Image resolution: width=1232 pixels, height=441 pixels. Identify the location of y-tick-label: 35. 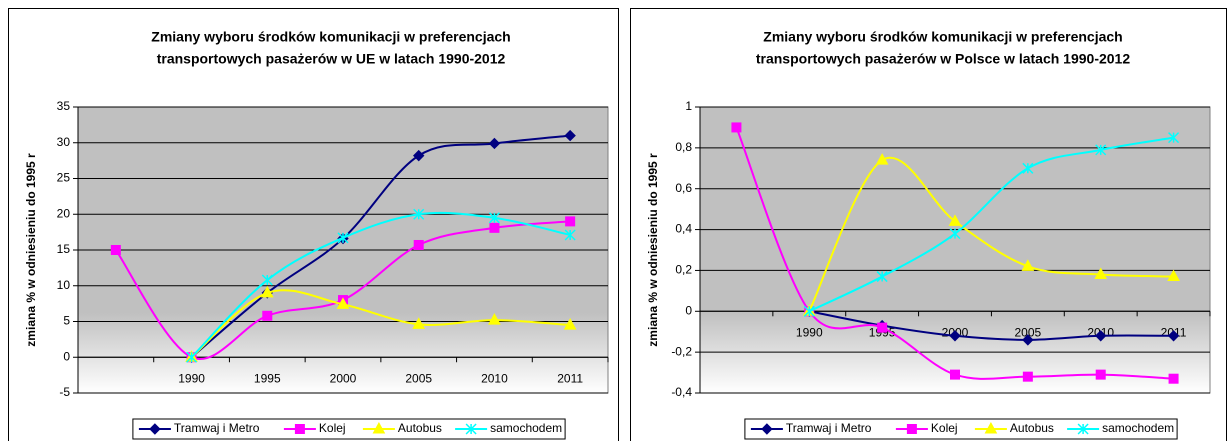
(64, 106).